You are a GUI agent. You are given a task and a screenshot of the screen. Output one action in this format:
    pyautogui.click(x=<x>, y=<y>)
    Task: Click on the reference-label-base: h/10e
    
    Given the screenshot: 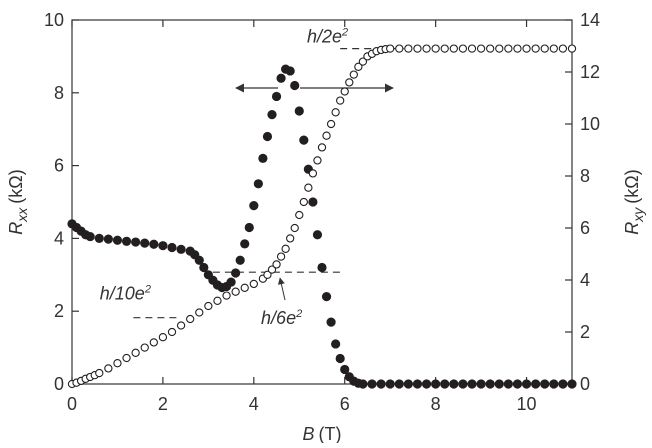 What is the action you would take?
    pyautogui.click(x=122, y=294)
    